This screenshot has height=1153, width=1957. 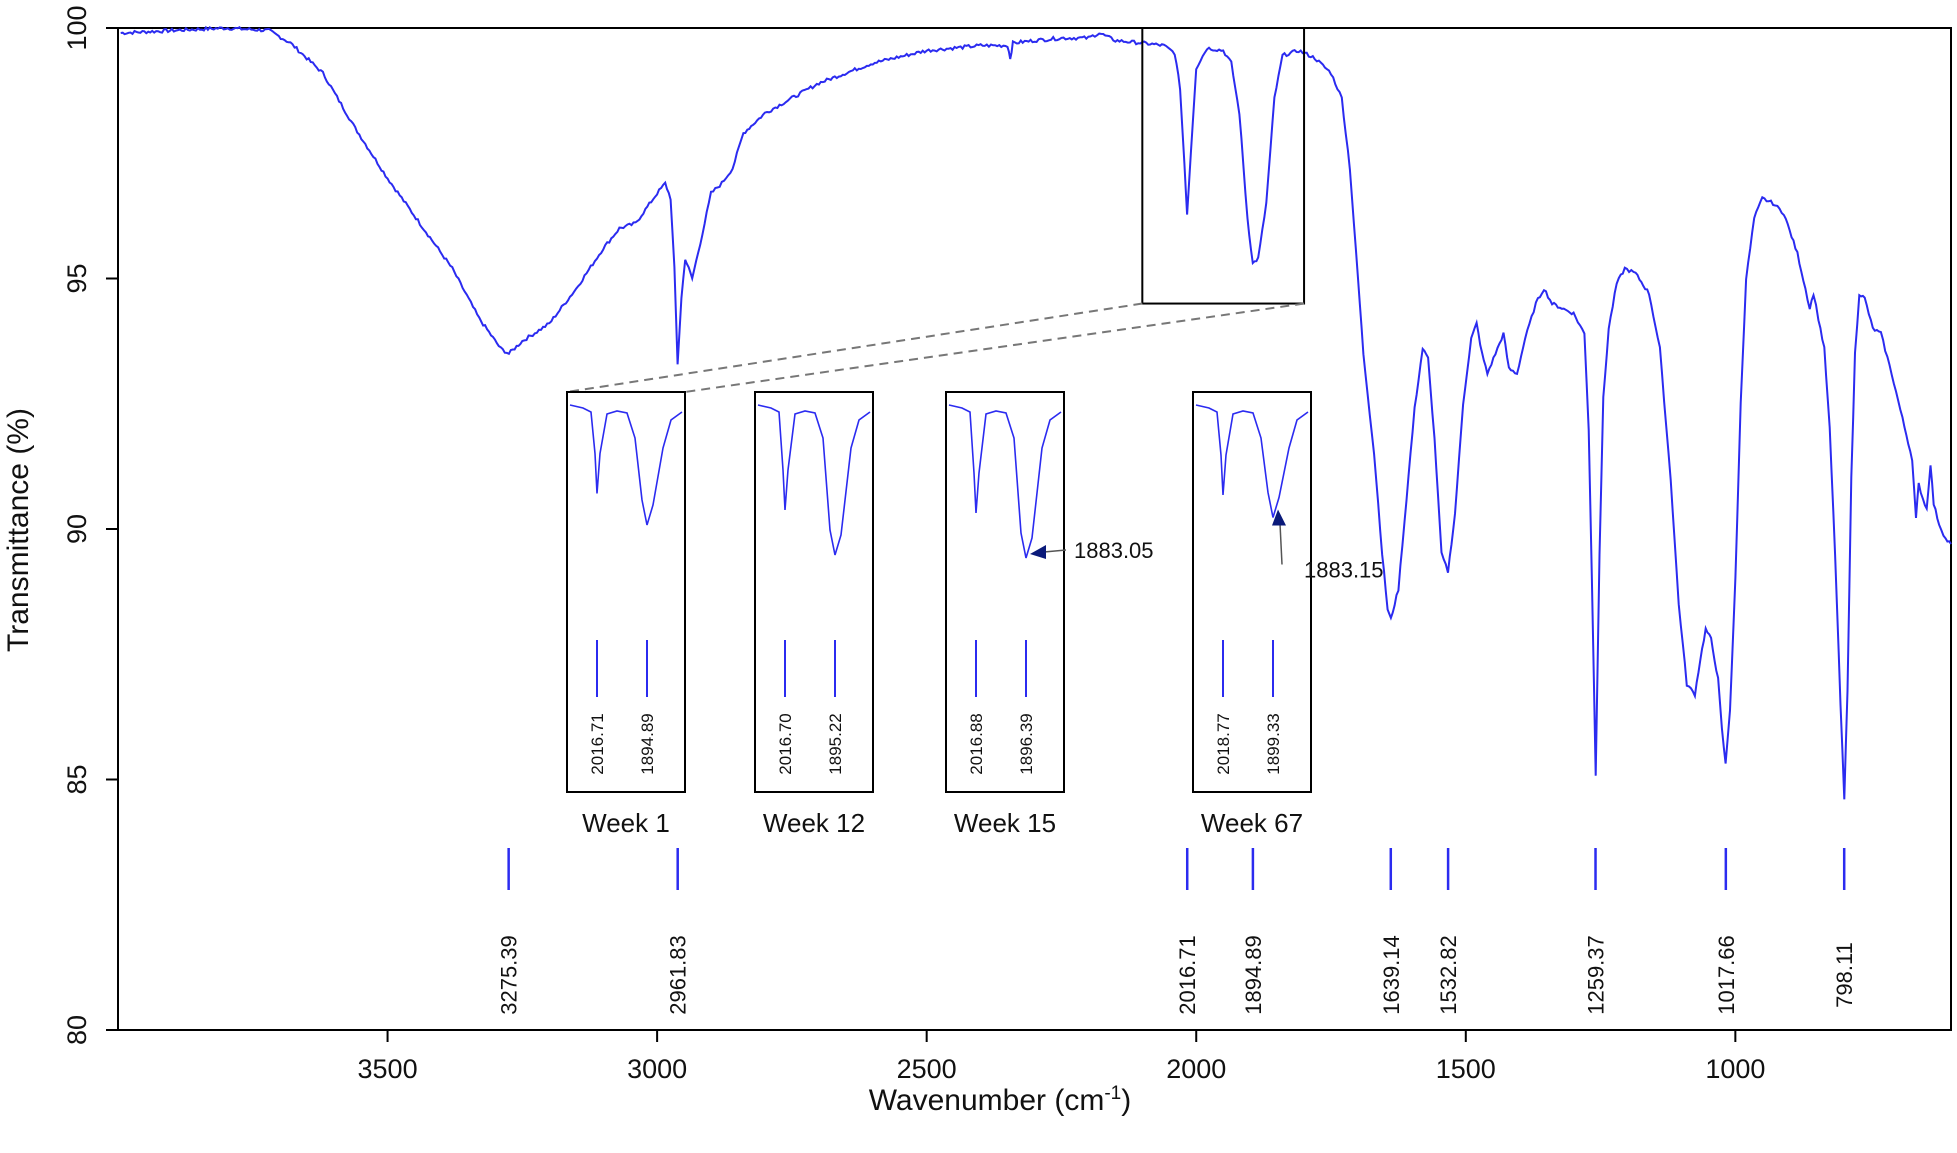 What do you see at coordinates (1026, 743) in the screenshot?
I see `inset-peak-label: 1896.39` at bounding box center [1026, 743].